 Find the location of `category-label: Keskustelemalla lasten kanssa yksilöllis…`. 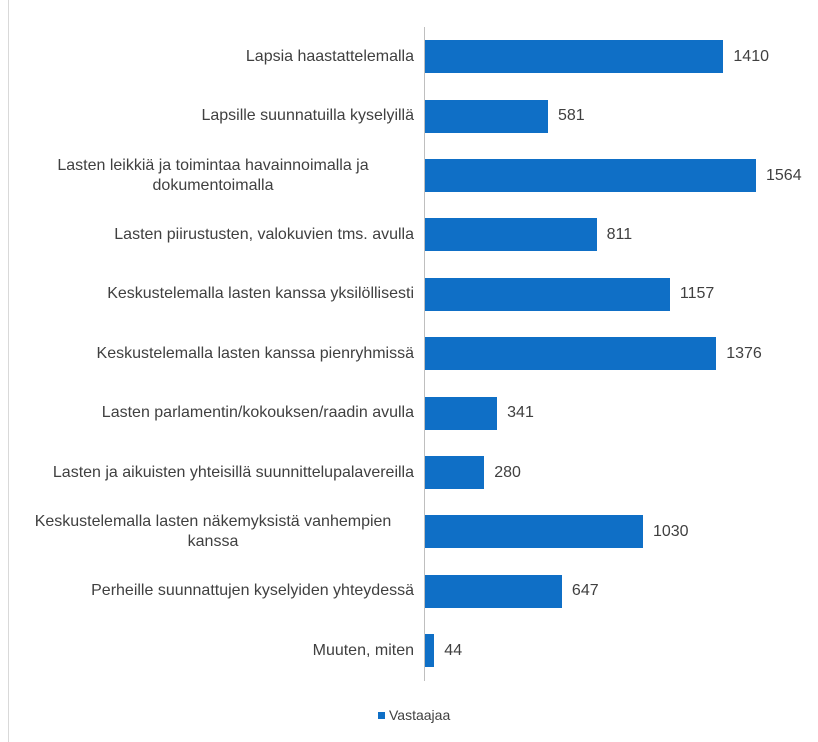

category-label: Keskustelemalla lasten kanssa yksilöllis… is located at coordinates (213, 294).